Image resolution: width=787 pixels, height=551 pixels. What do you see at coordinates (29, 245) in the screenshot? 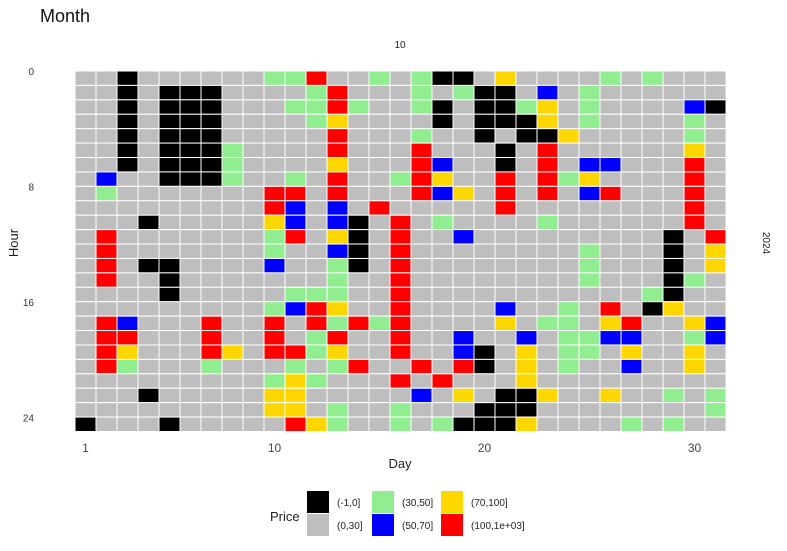
I see `y-axis-ticks: 0 8 16 24` at bounding box center [29, 245].